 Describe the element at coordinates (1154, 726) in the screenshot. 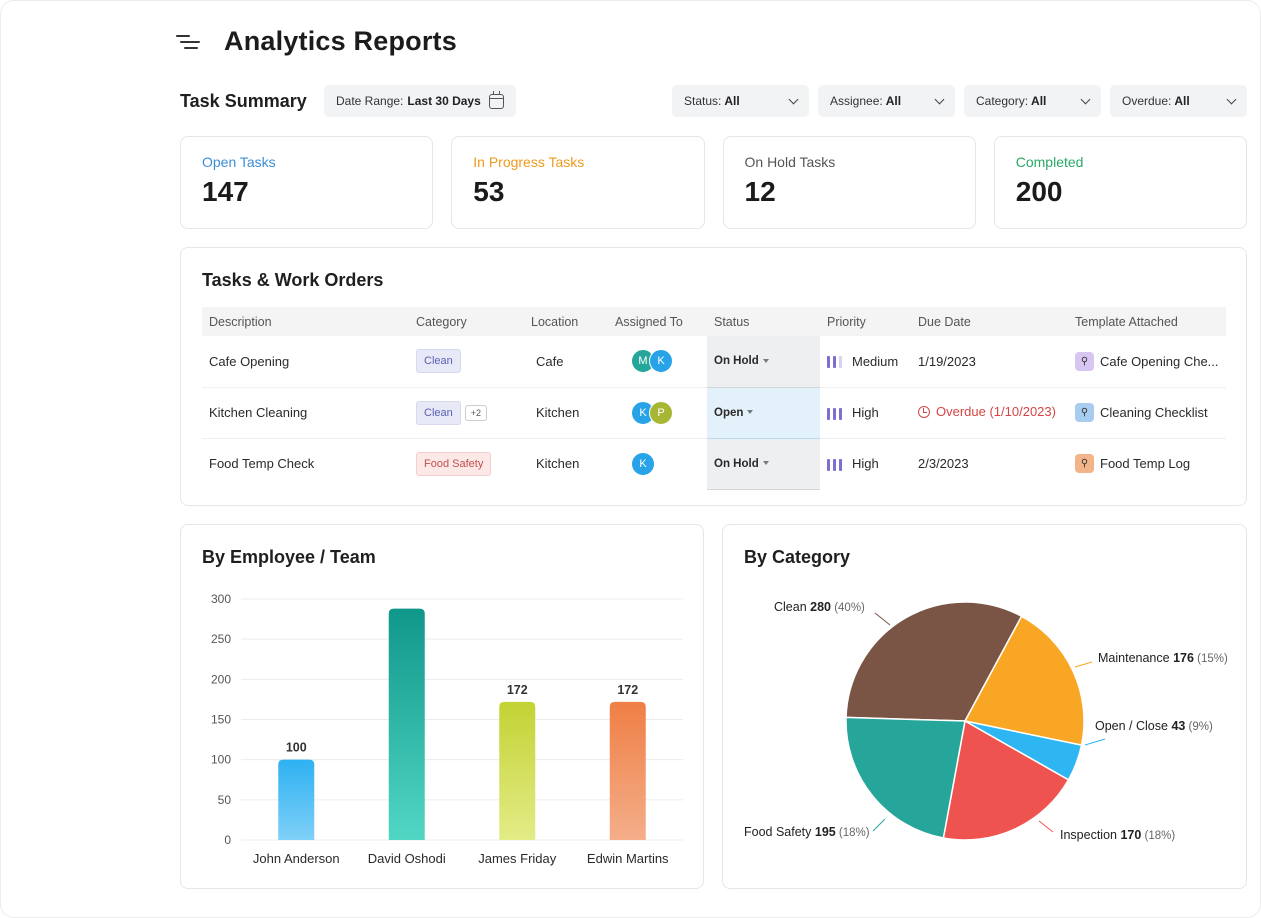

I see `pie-label: Open / Close 43 (9%)` at that location.